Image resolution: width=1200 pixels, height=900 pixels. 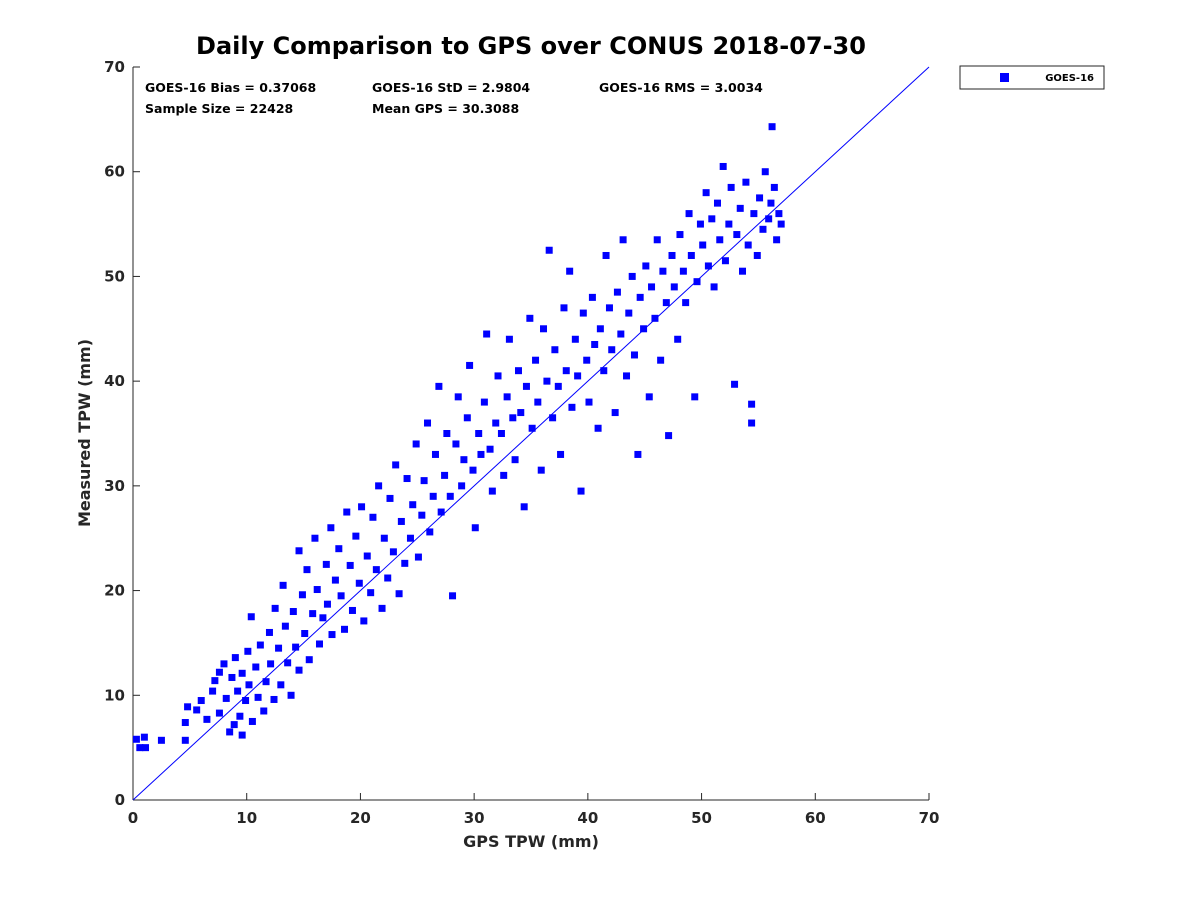 I want to click on legend: GOES-16, so click(x=1032, y=77).